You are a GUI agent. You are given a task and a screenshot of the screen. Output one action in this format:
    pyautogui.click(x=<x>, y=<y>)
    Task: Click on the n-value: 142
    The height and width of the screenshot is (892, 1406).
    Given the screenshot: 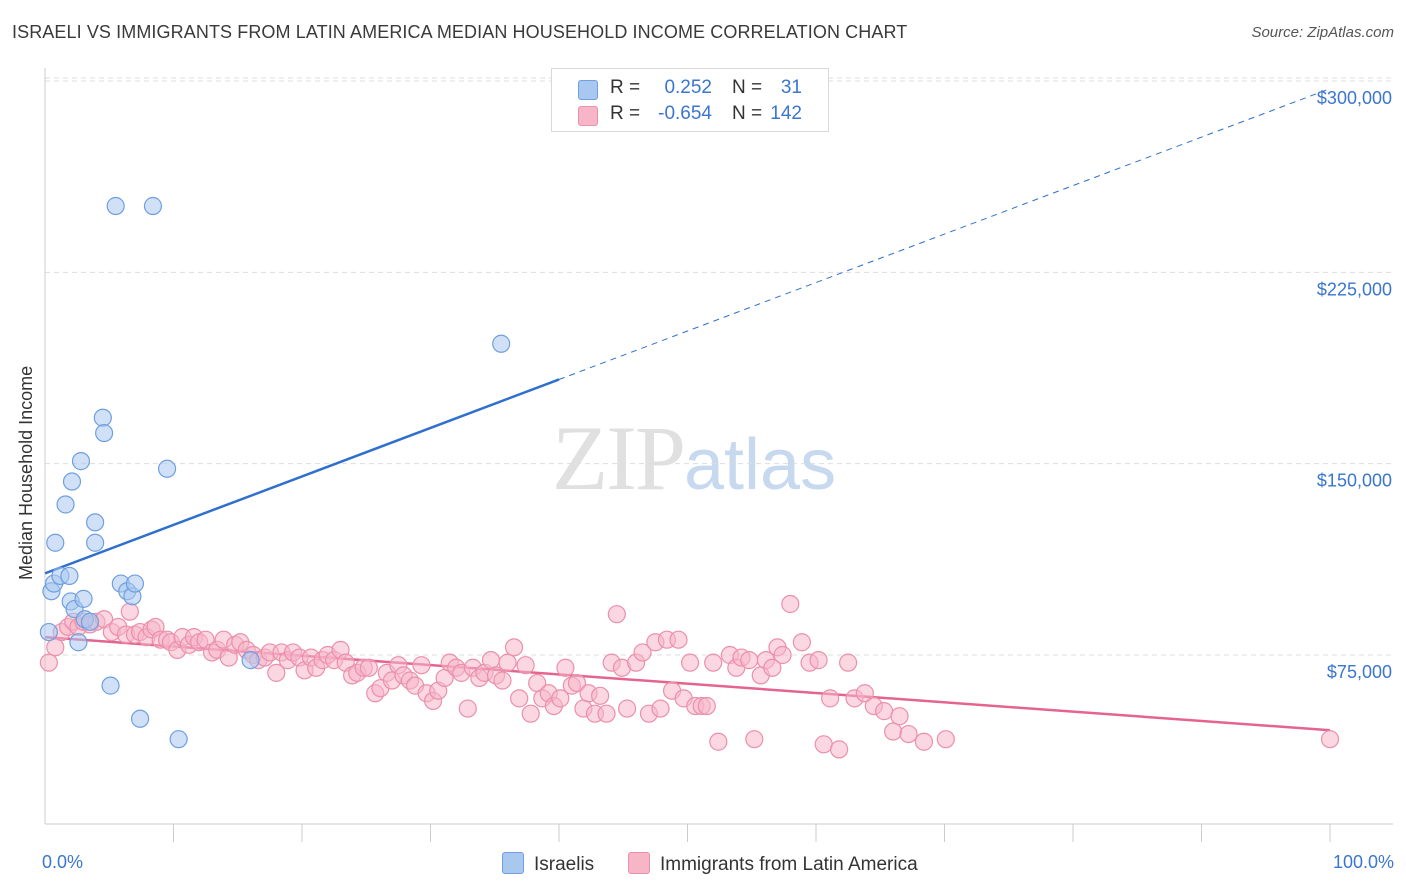 What is the action you would take?
    pyautogui.click(x=786, y=113)
    